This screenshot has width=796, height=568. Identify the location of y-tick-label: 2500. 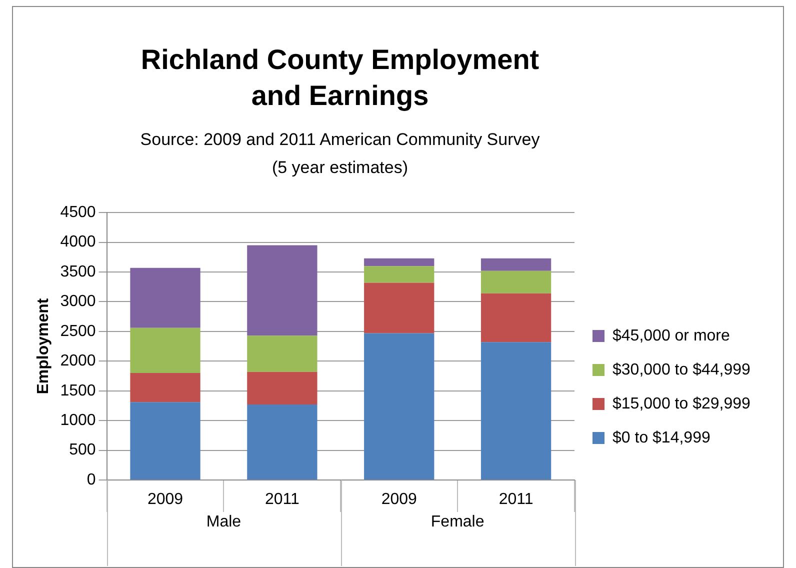
(78, 331).